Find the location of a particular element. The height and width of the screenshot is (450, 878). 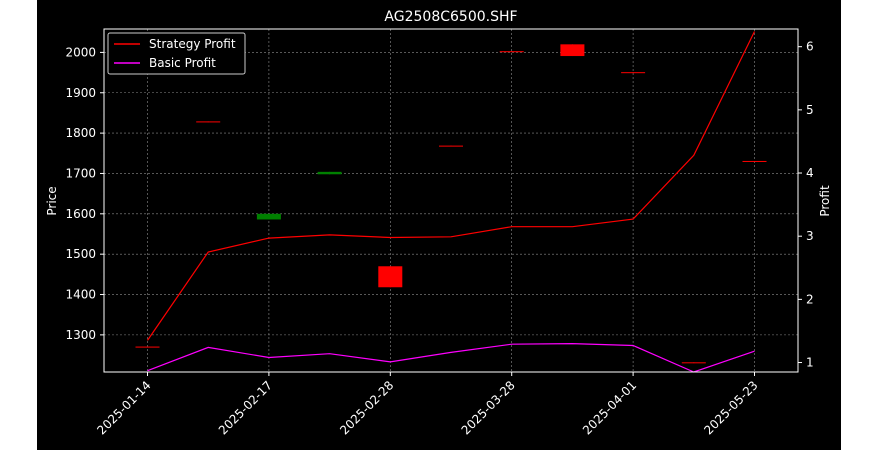

y-right-tick-label: 6 is located at coordinates (810, 47).